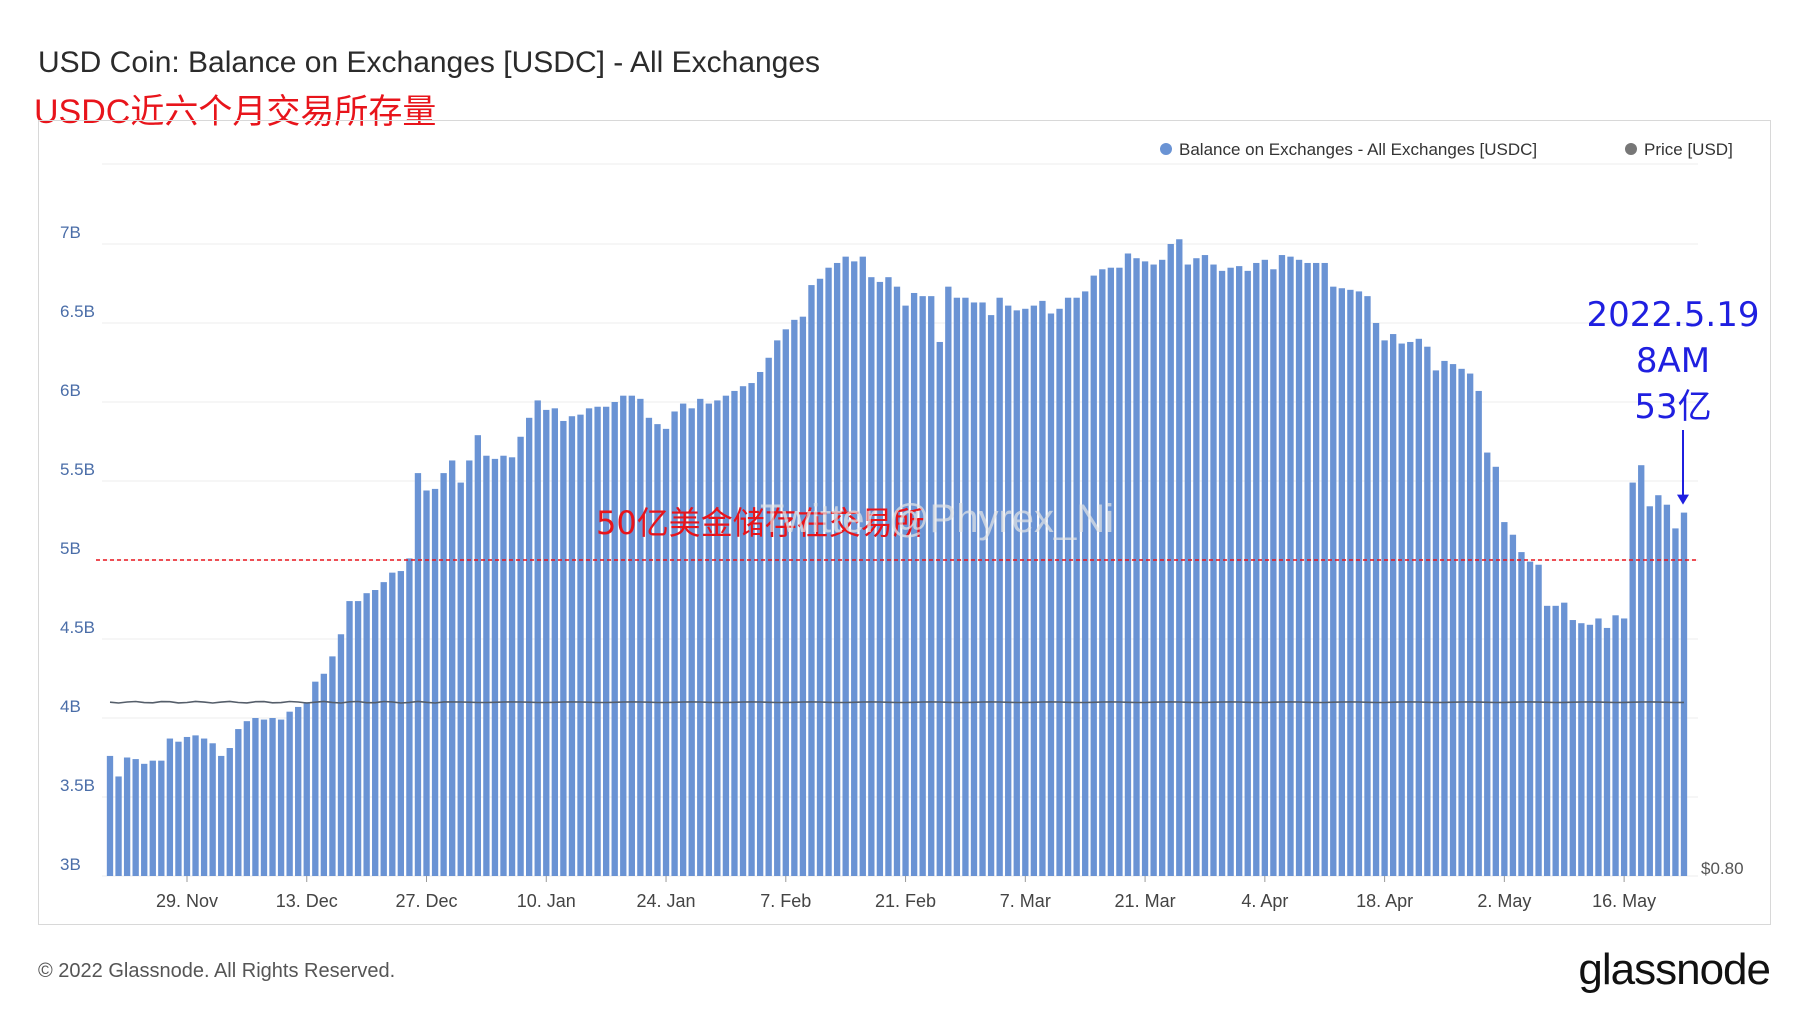 The height and width of the screenshot is (1013, 1800). I want to click on x-tick-label: 7. Mar, so click(1025, 901).